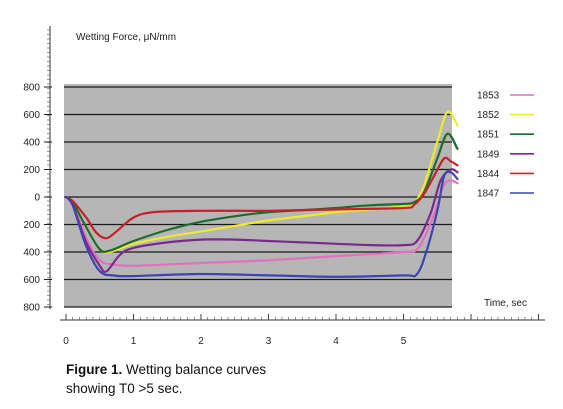 Image resolution: width=563 pixels, height=409 pixels. Describe the element at coordinates (134, 341) in the screenshot. I see `x-tick-label: 1` at that location.